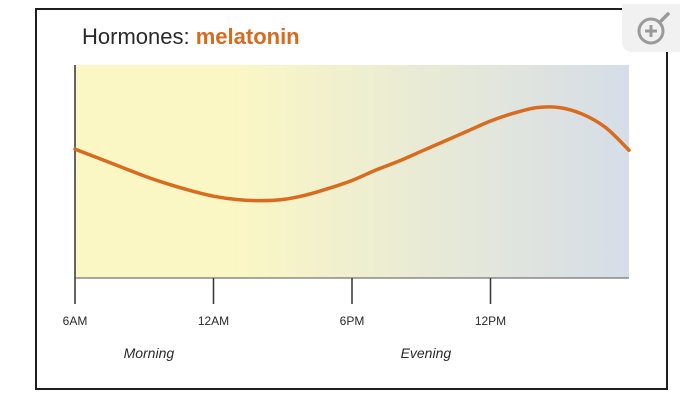 This screenshot has height=406, width=690. Describe the element at coordinates (426, 353) in the screenshot. I see `period-label: Evening` at that location.